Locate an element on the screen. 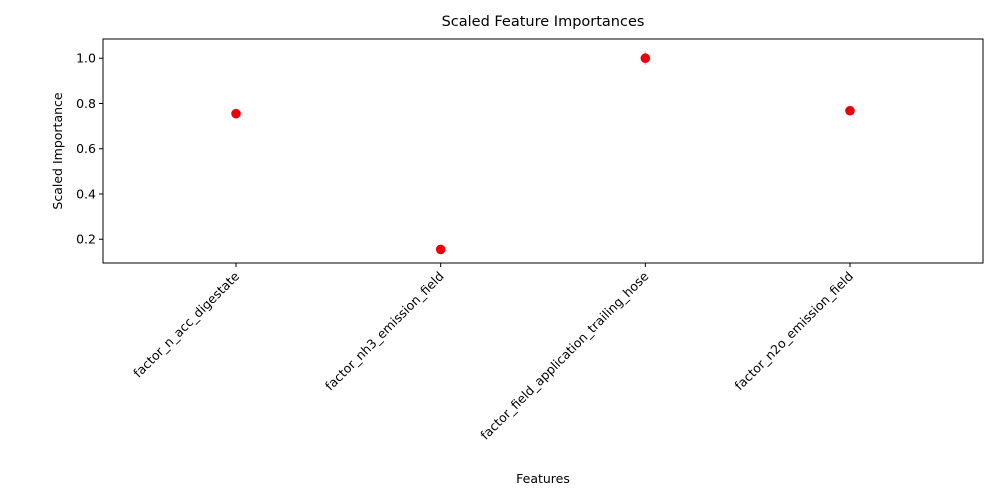  y-axis: 0.2 0.4 0.6 0.8 1.0 is located at coordinates (89, 149).